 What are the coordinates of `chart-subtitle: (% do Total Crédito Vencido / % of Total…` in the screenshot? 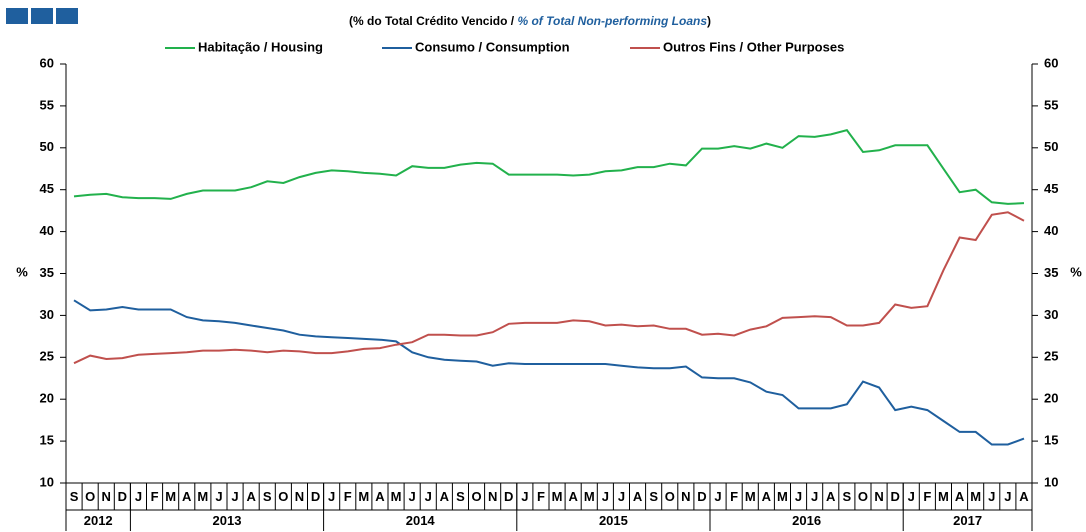 It's located at (530, 21).